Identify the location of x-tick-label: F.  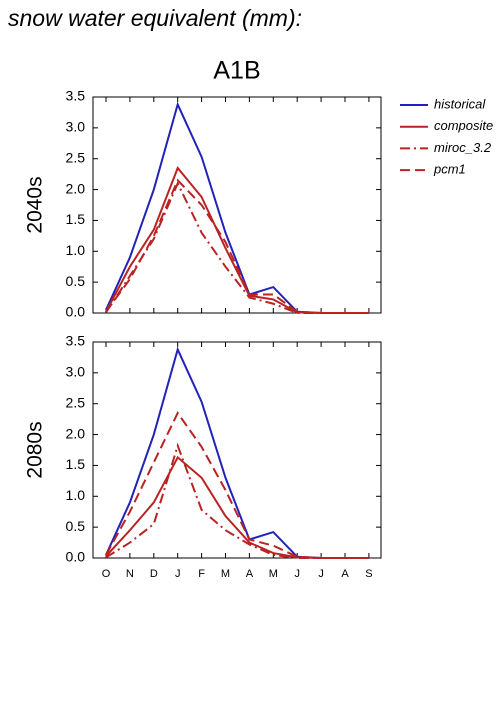
(201, 574).